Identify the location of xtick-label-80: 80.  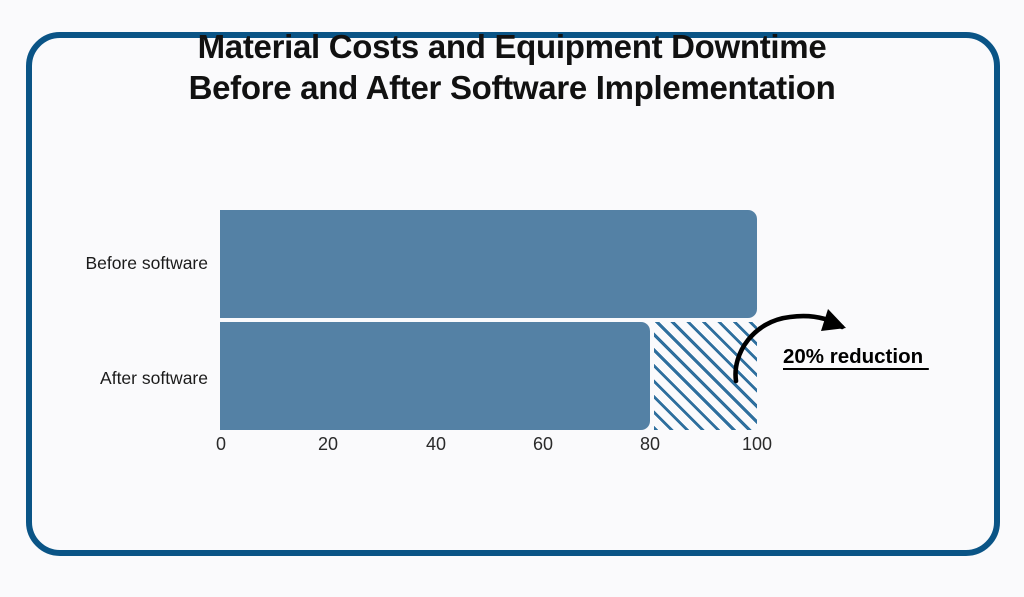
(650, 444).